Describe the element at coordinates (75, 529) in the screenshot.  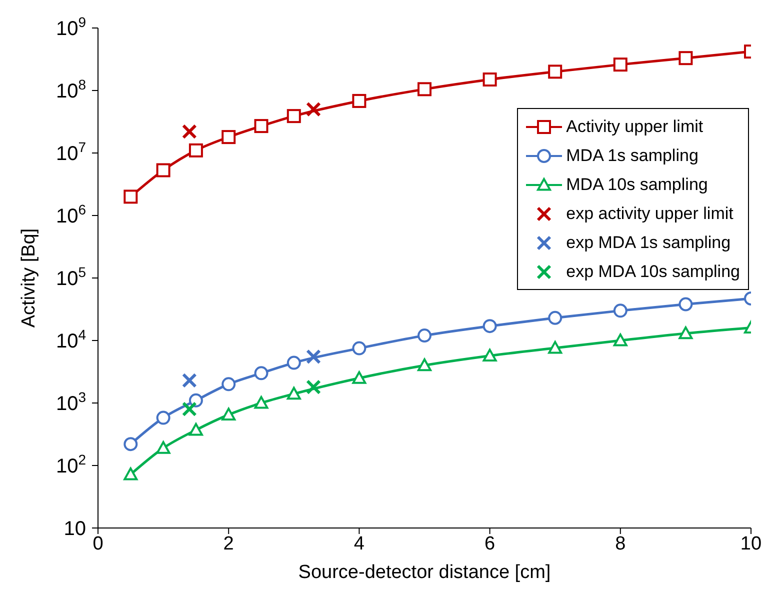
I see `y-tick-label: 10` at that location.